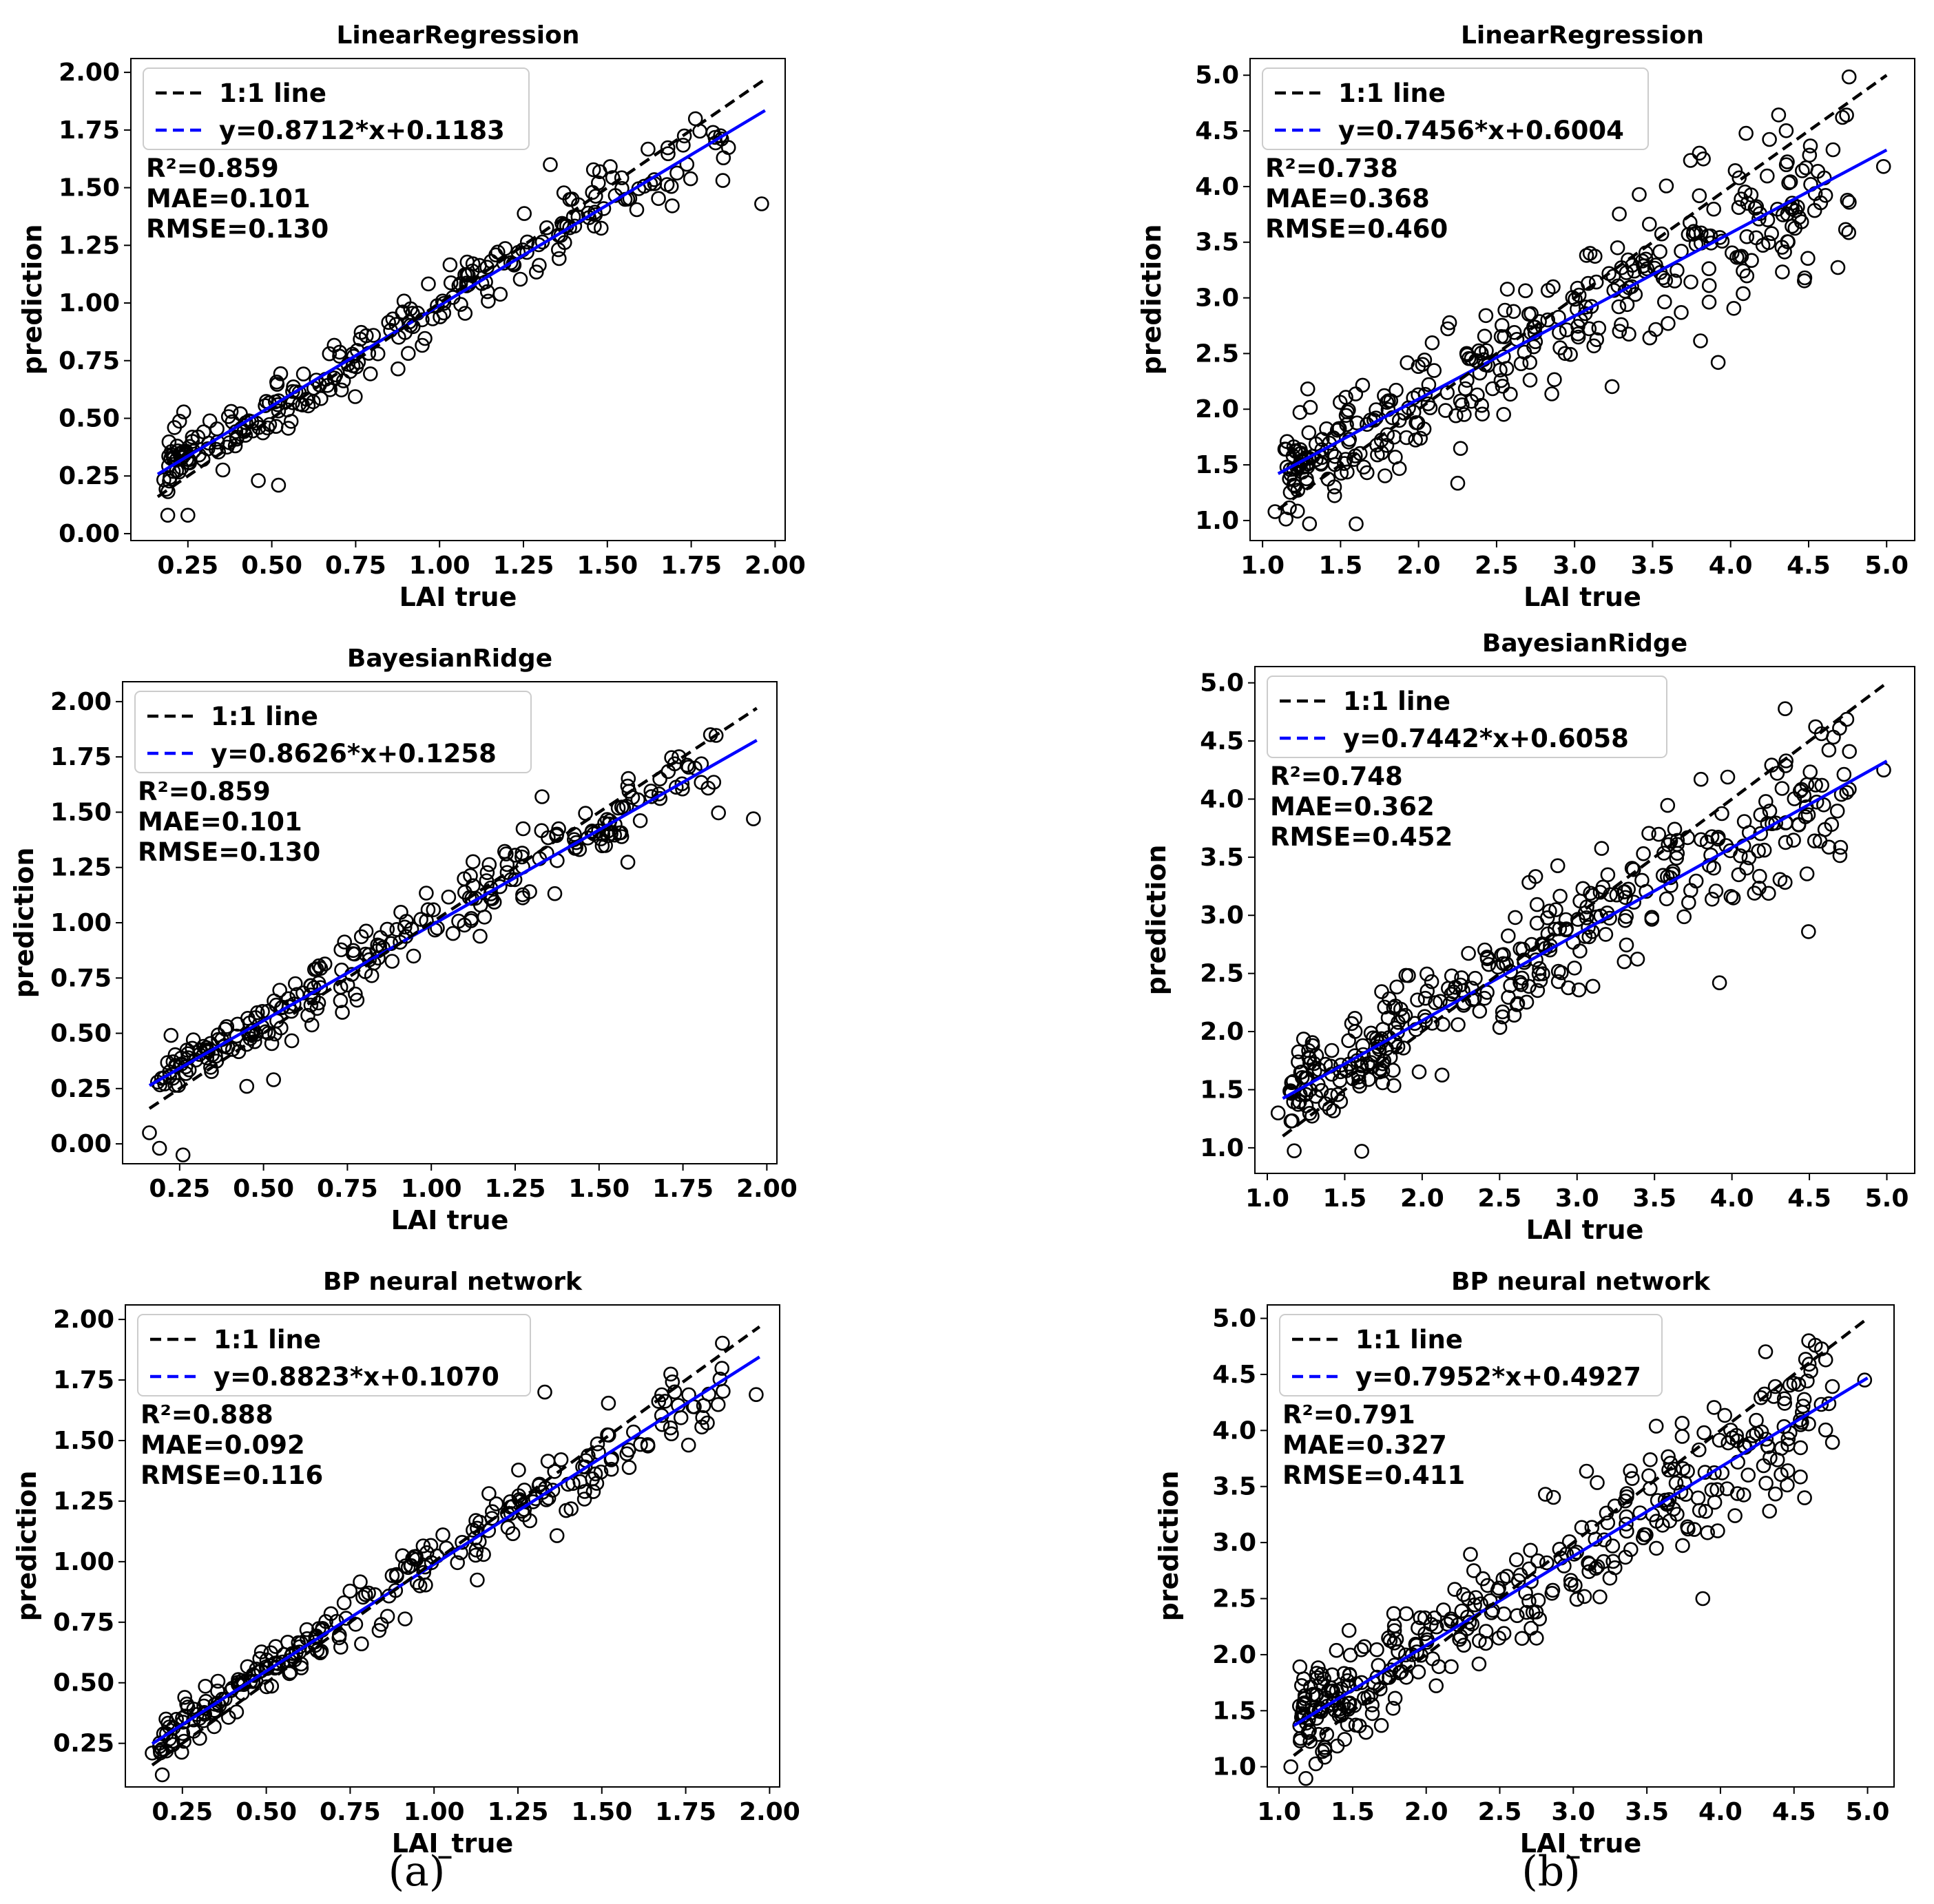 The image size is (1934, 1904). What do you see at coordinates (89, 188) in the screenshot?
I see `y-tick-label: 1.50` at bounding box center [89, 188].